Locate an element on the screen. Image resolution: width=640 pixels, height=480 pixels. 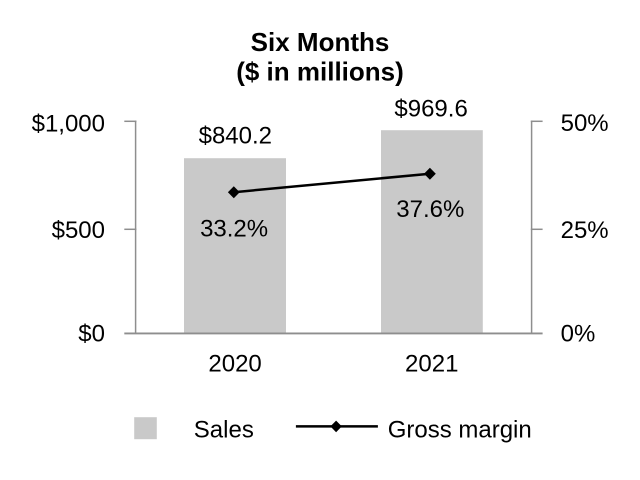
svg-text: $969.6 is located at coordinates (430, 109).